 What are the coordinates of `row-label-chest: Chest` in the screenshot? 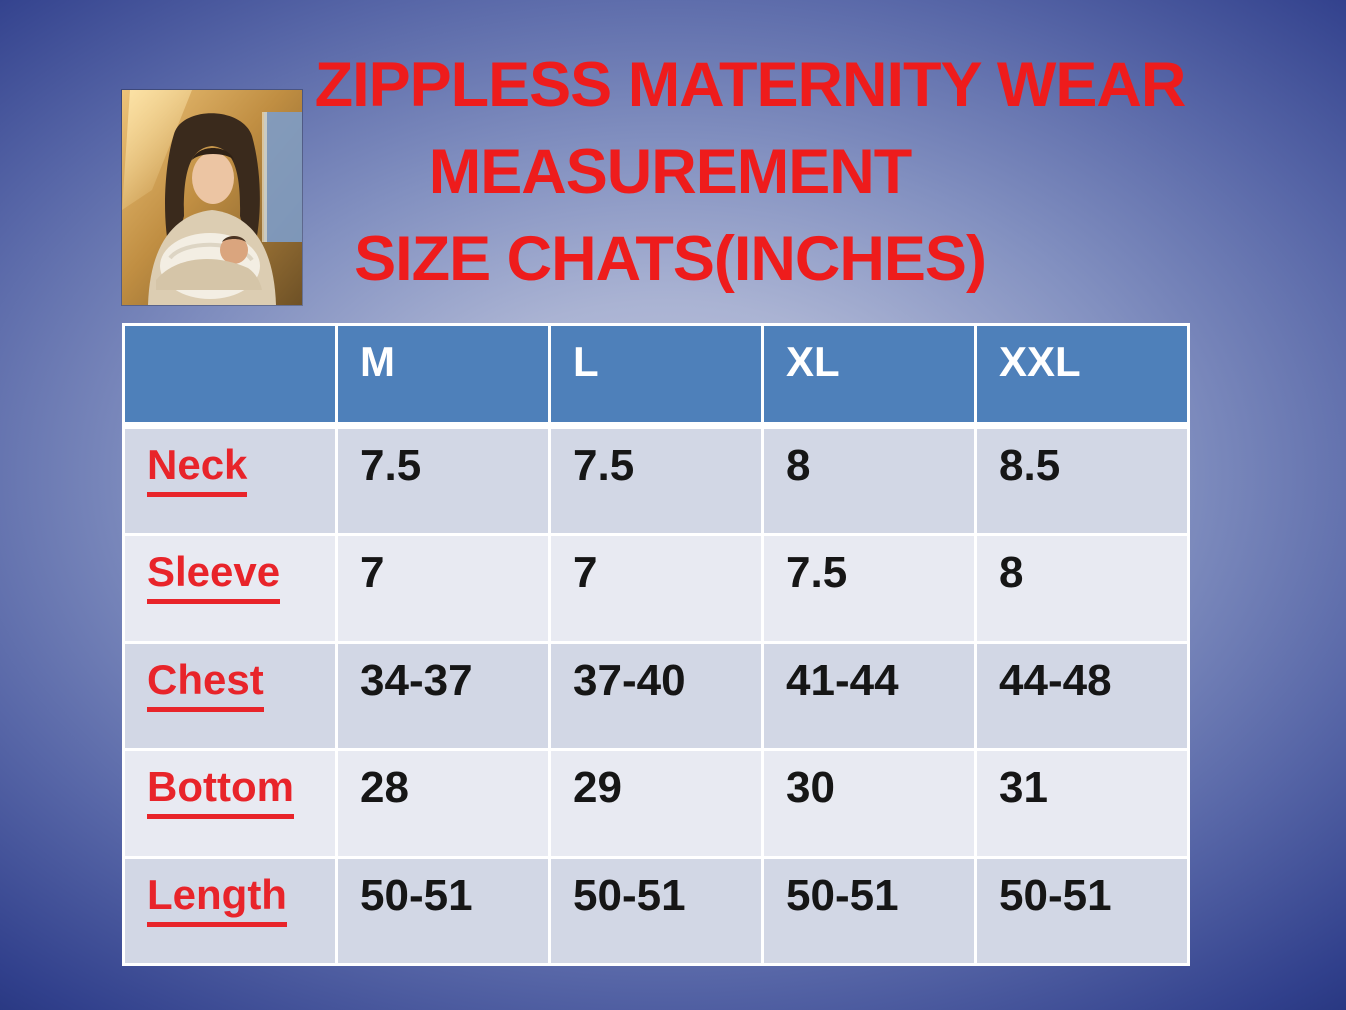 It's located at (230, 696).